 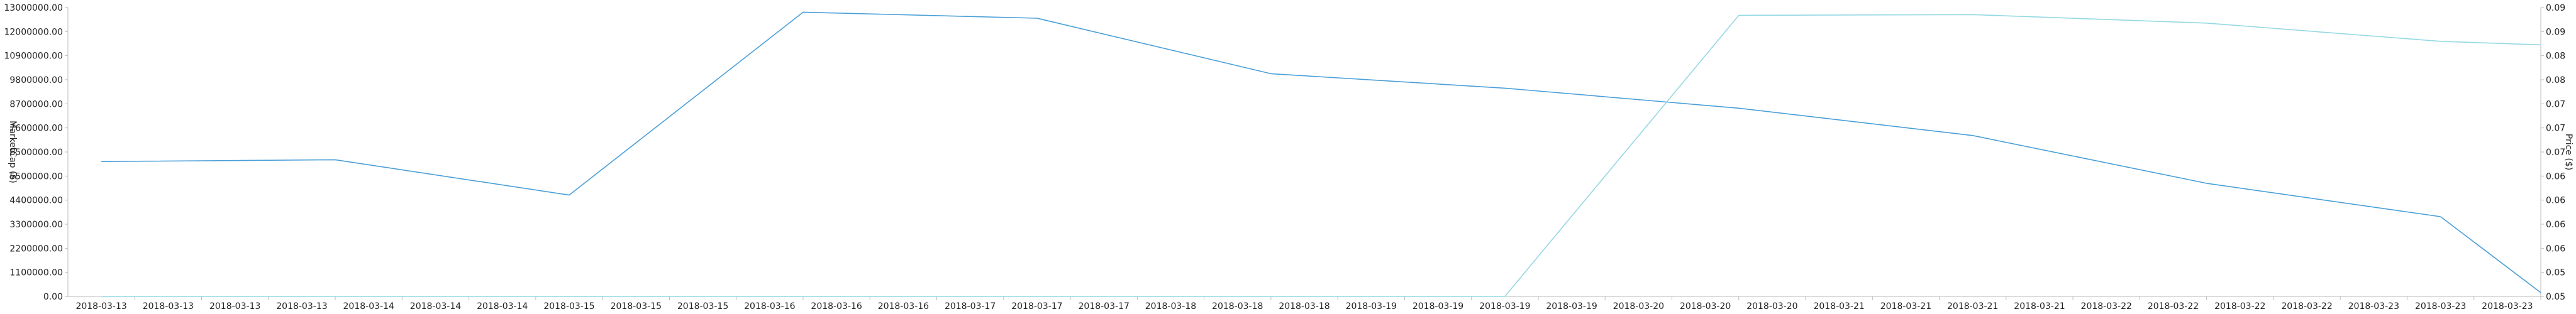 What do you see at coordinates (36, 129) in the screenshot?
I see `y-left-tick-label: 7600000.00` at bounding box center [36, 129].